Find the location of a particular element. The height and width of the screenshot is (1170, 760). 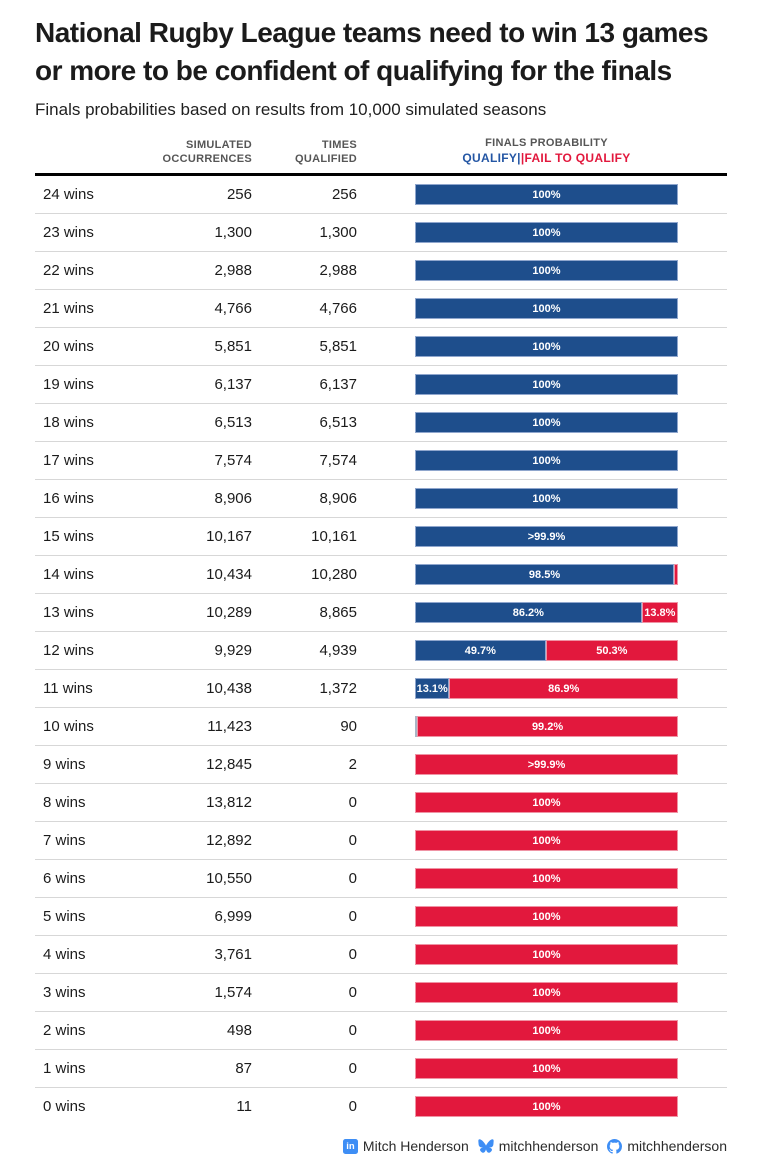

finals-probability-bar: 49.7% 50.3% is located at coordinates (546, 650).